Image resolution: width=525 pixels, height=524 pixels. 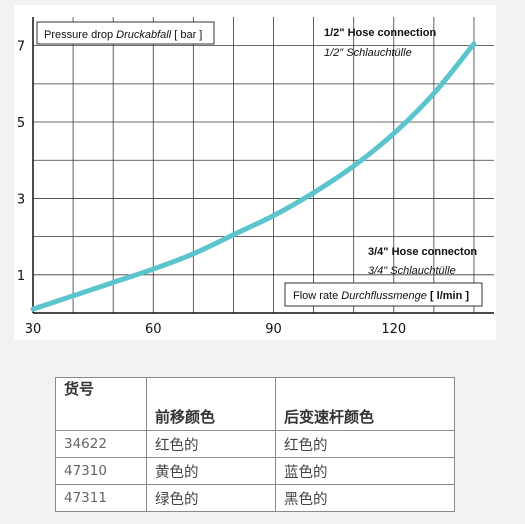 I want to click on table-row: 47310 黄色的 蓝色的, so click(x=255, y=471).